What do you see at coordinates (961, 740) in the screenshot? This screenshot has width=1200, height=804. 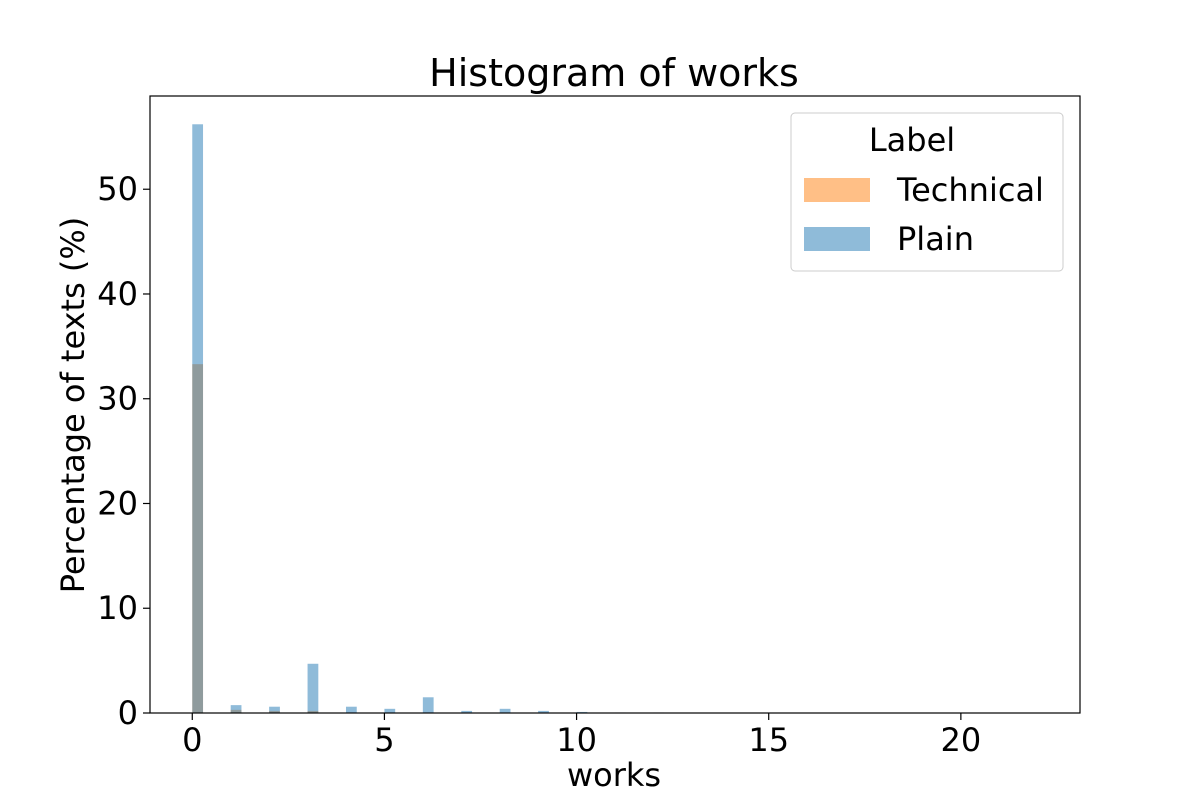 I see `x-tick-label: 20` at bounding box center [961, 740].